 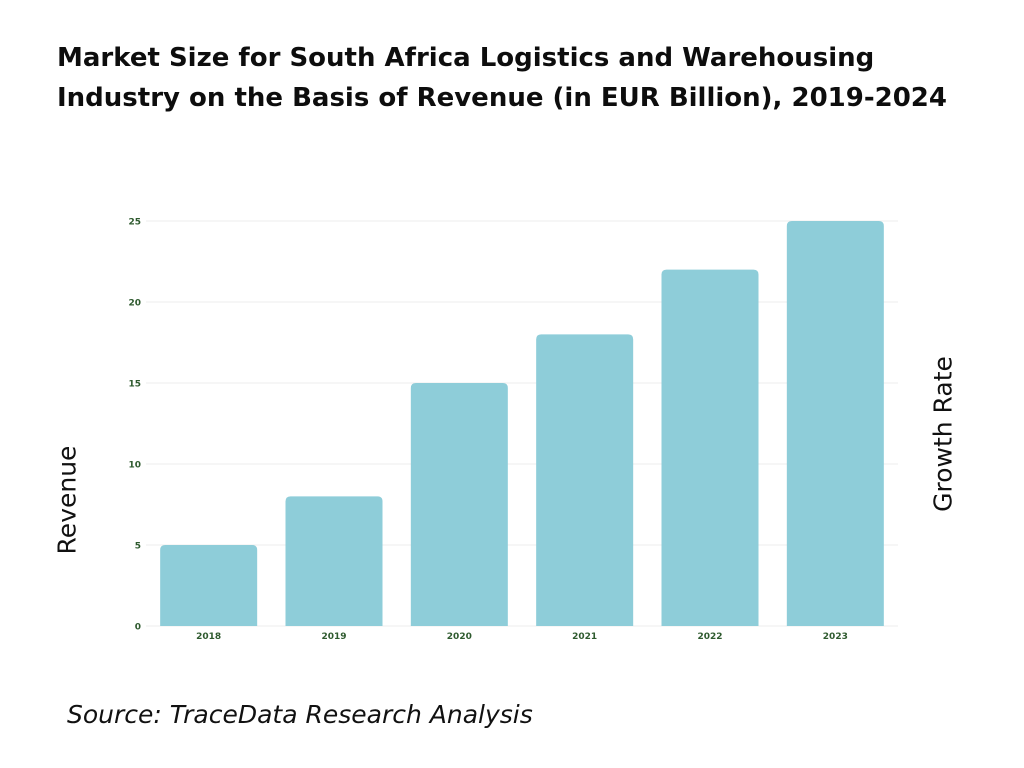 What do you see at coordinates (333, 637) in the screenshot?
I see `x-tick-label: 2019` at bounding box center [333, 637].